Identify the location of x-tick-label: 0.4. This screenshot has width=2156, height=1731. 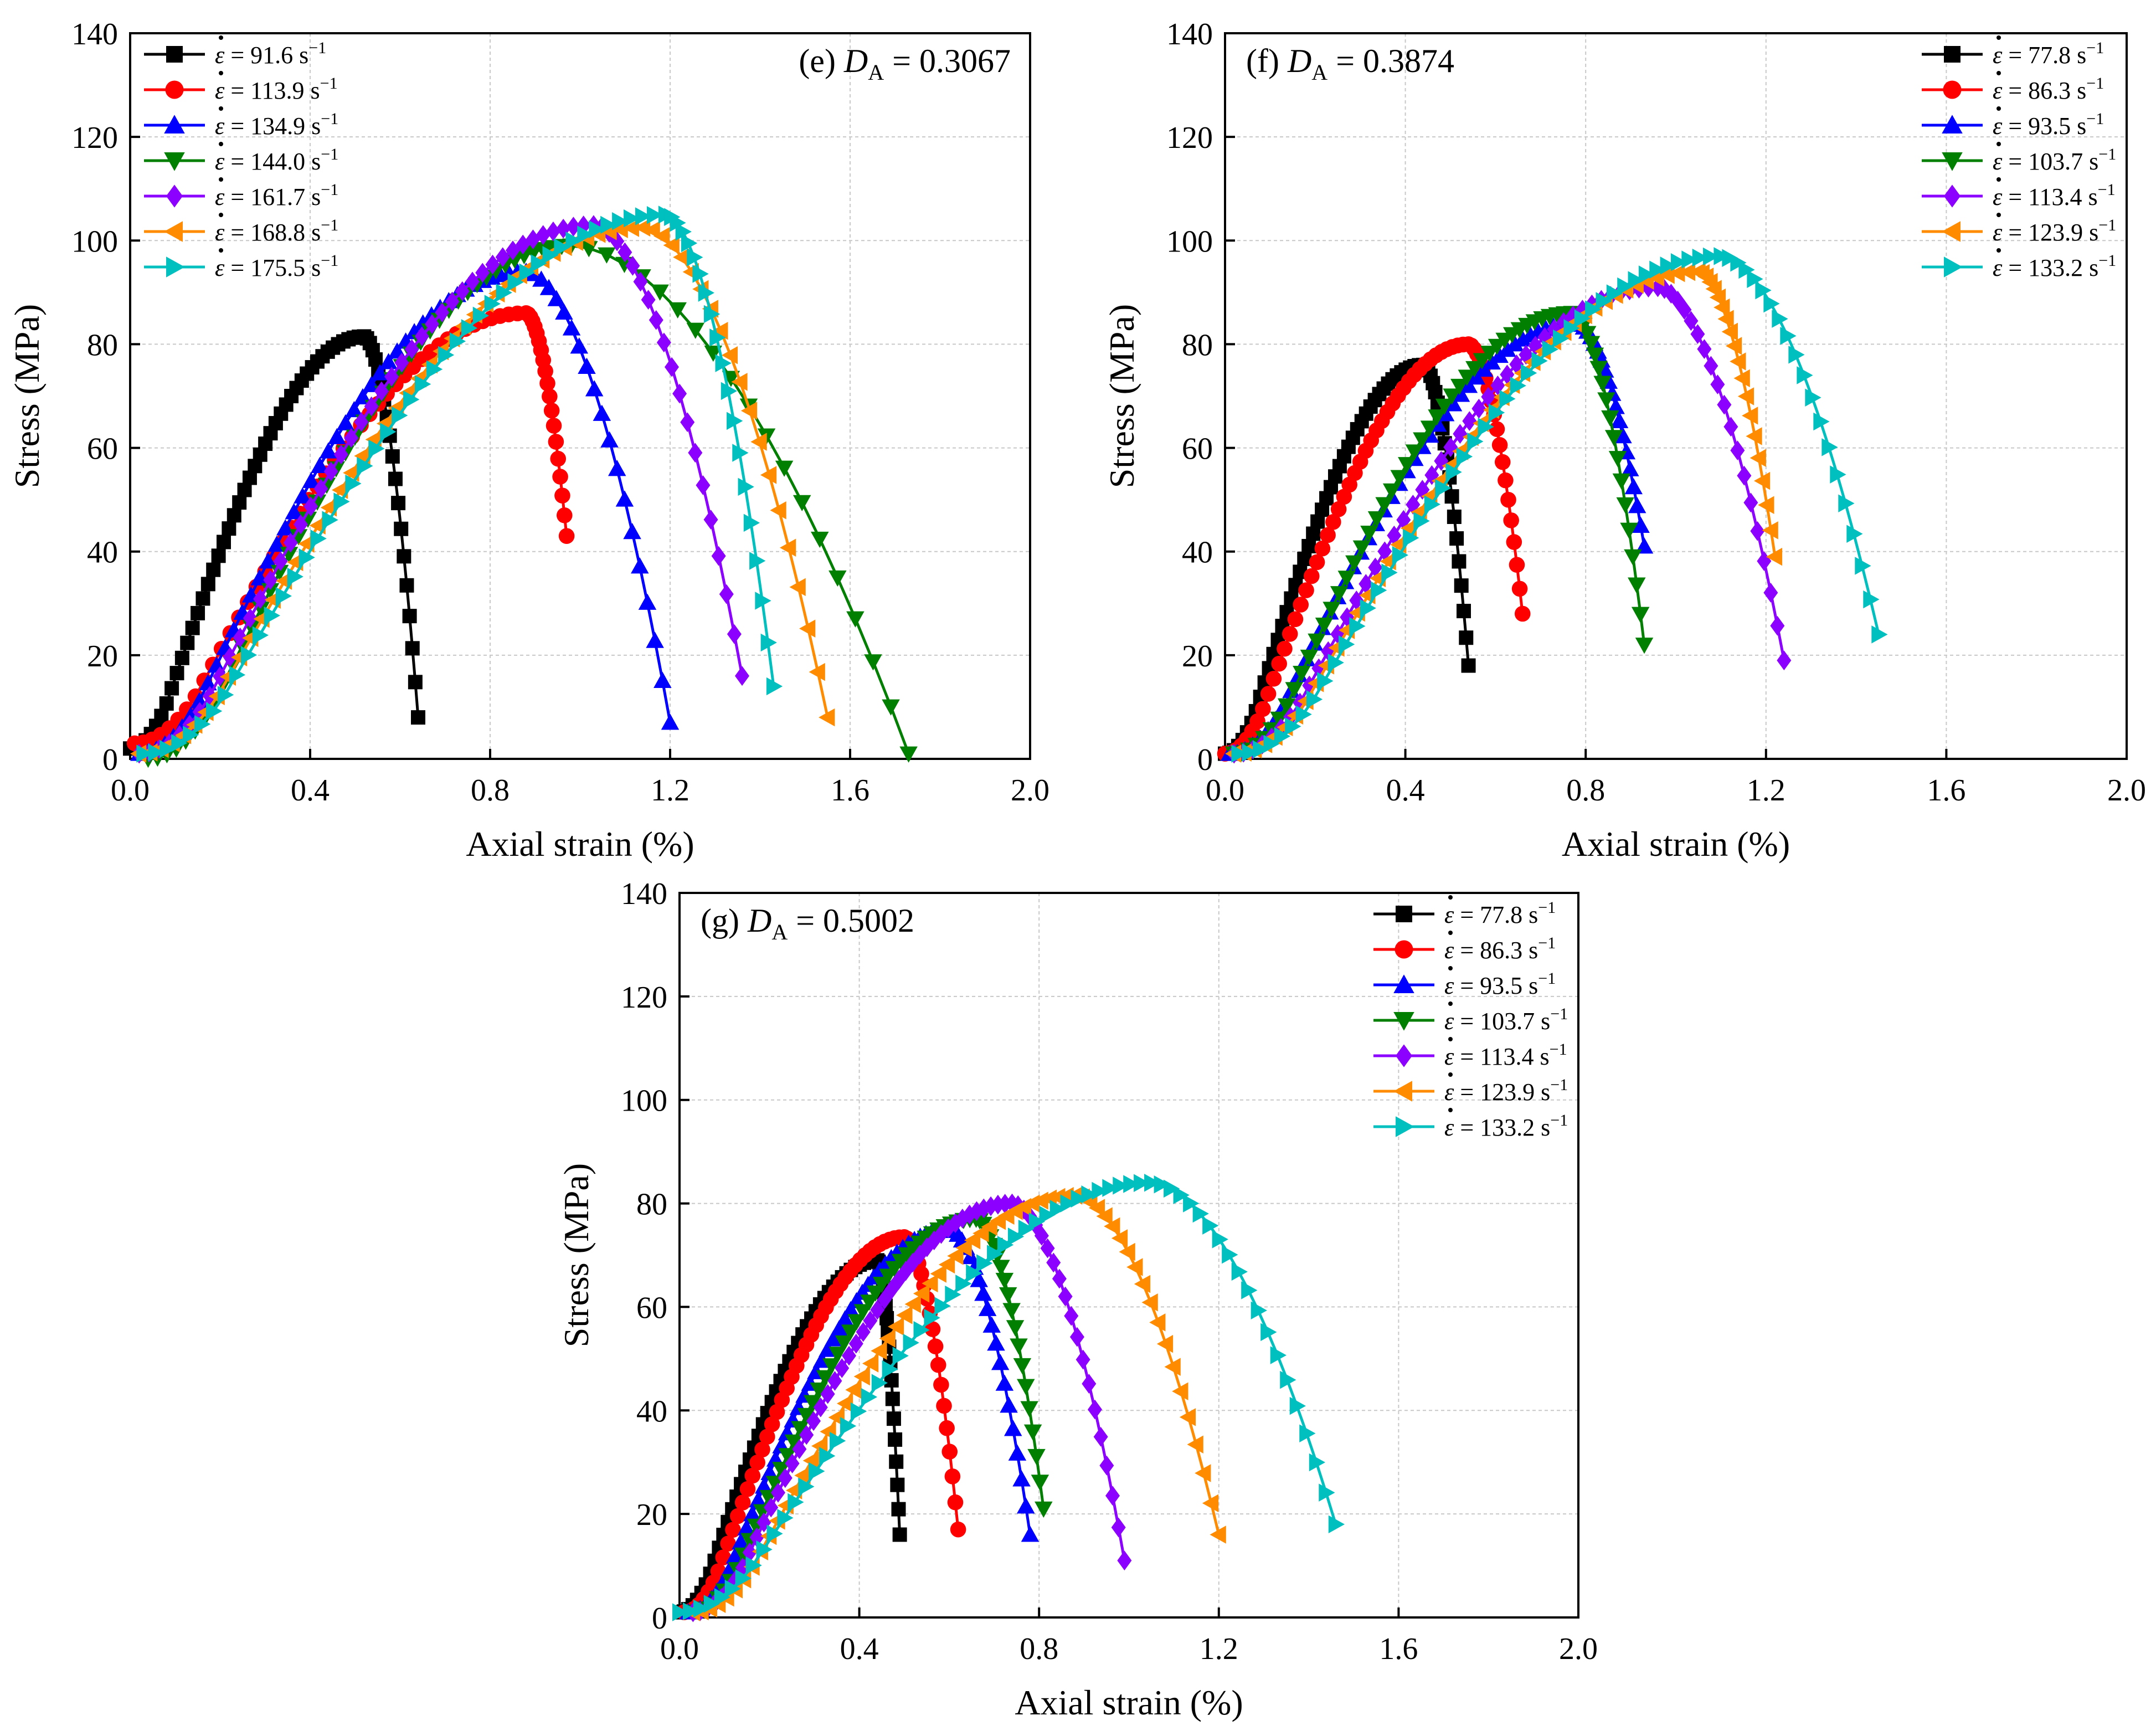
(860, 1649).